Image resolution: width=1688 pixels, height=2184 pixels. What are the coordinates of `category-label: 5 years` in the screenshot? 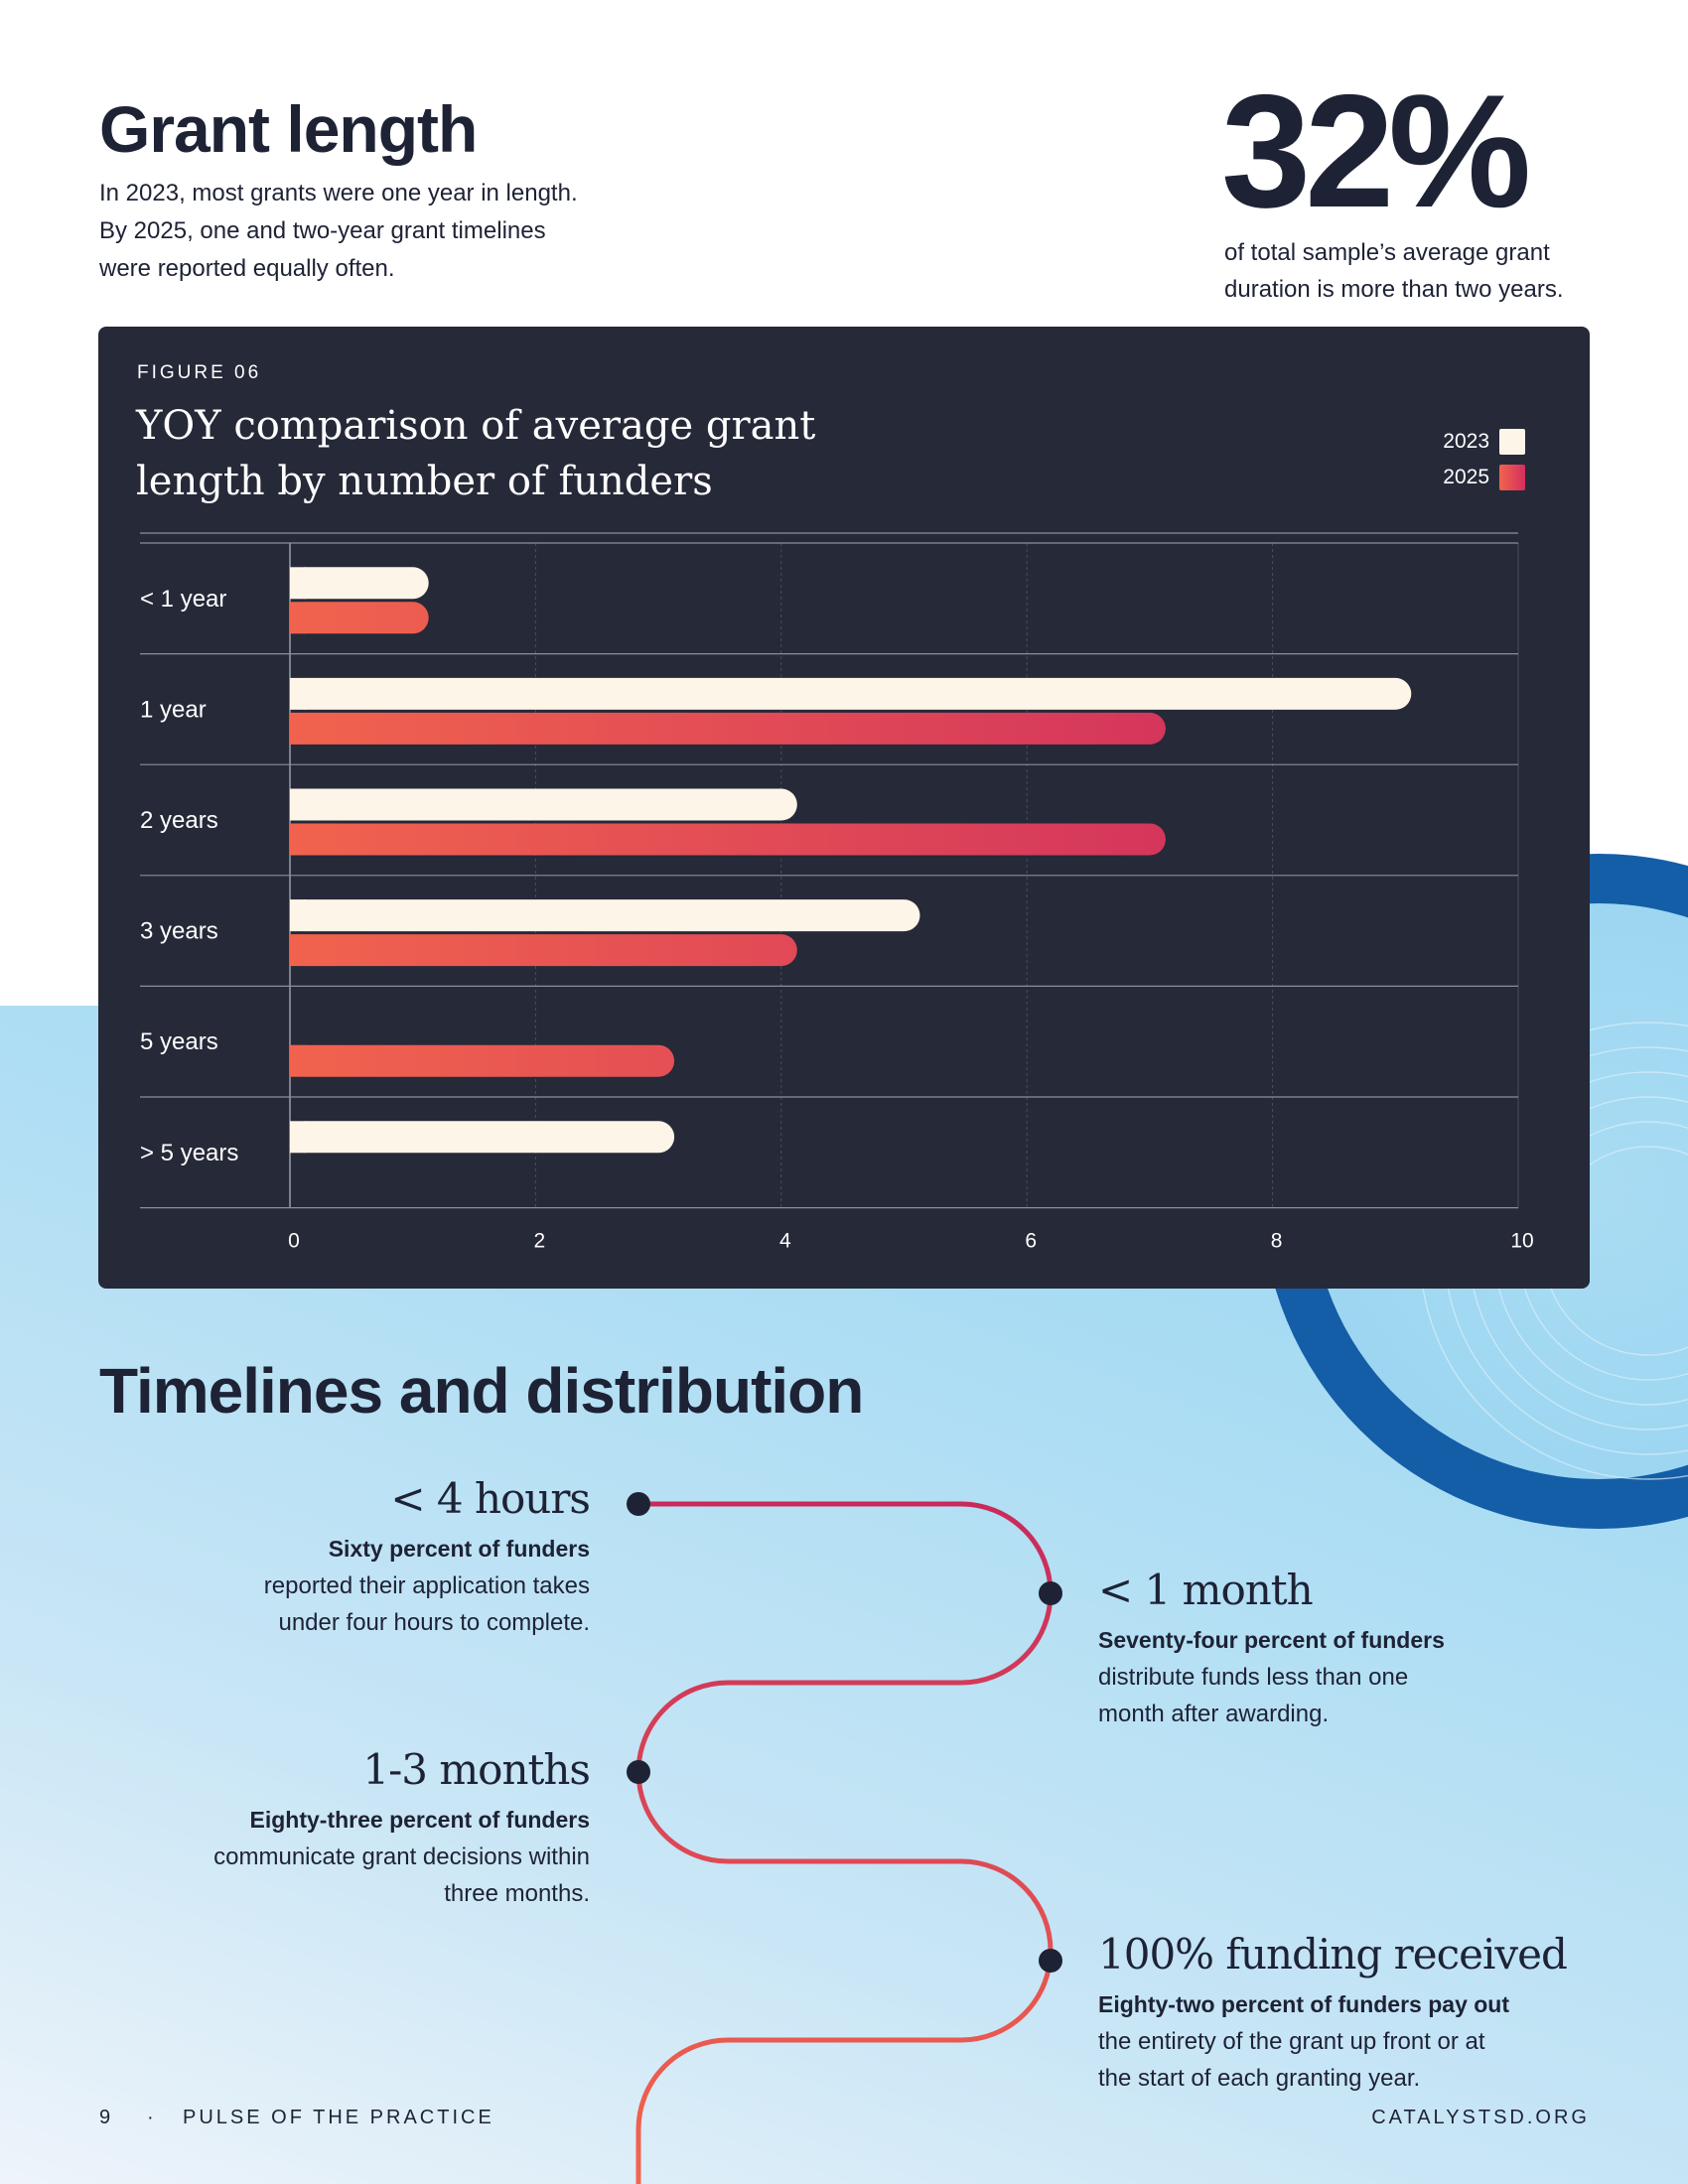 It's located at (179, 1041).